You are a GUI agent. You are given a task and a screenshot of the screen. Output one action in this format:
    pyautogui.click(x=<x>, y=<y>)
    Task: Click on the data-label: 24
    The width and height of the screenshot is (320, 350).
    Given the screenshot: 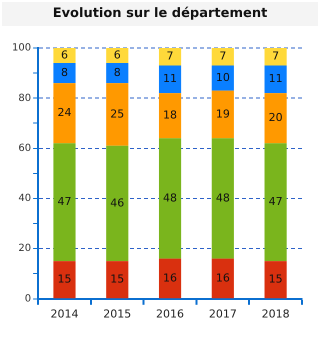 What is the action you would take?
    pyautogui.click(x=64, y=113)
    